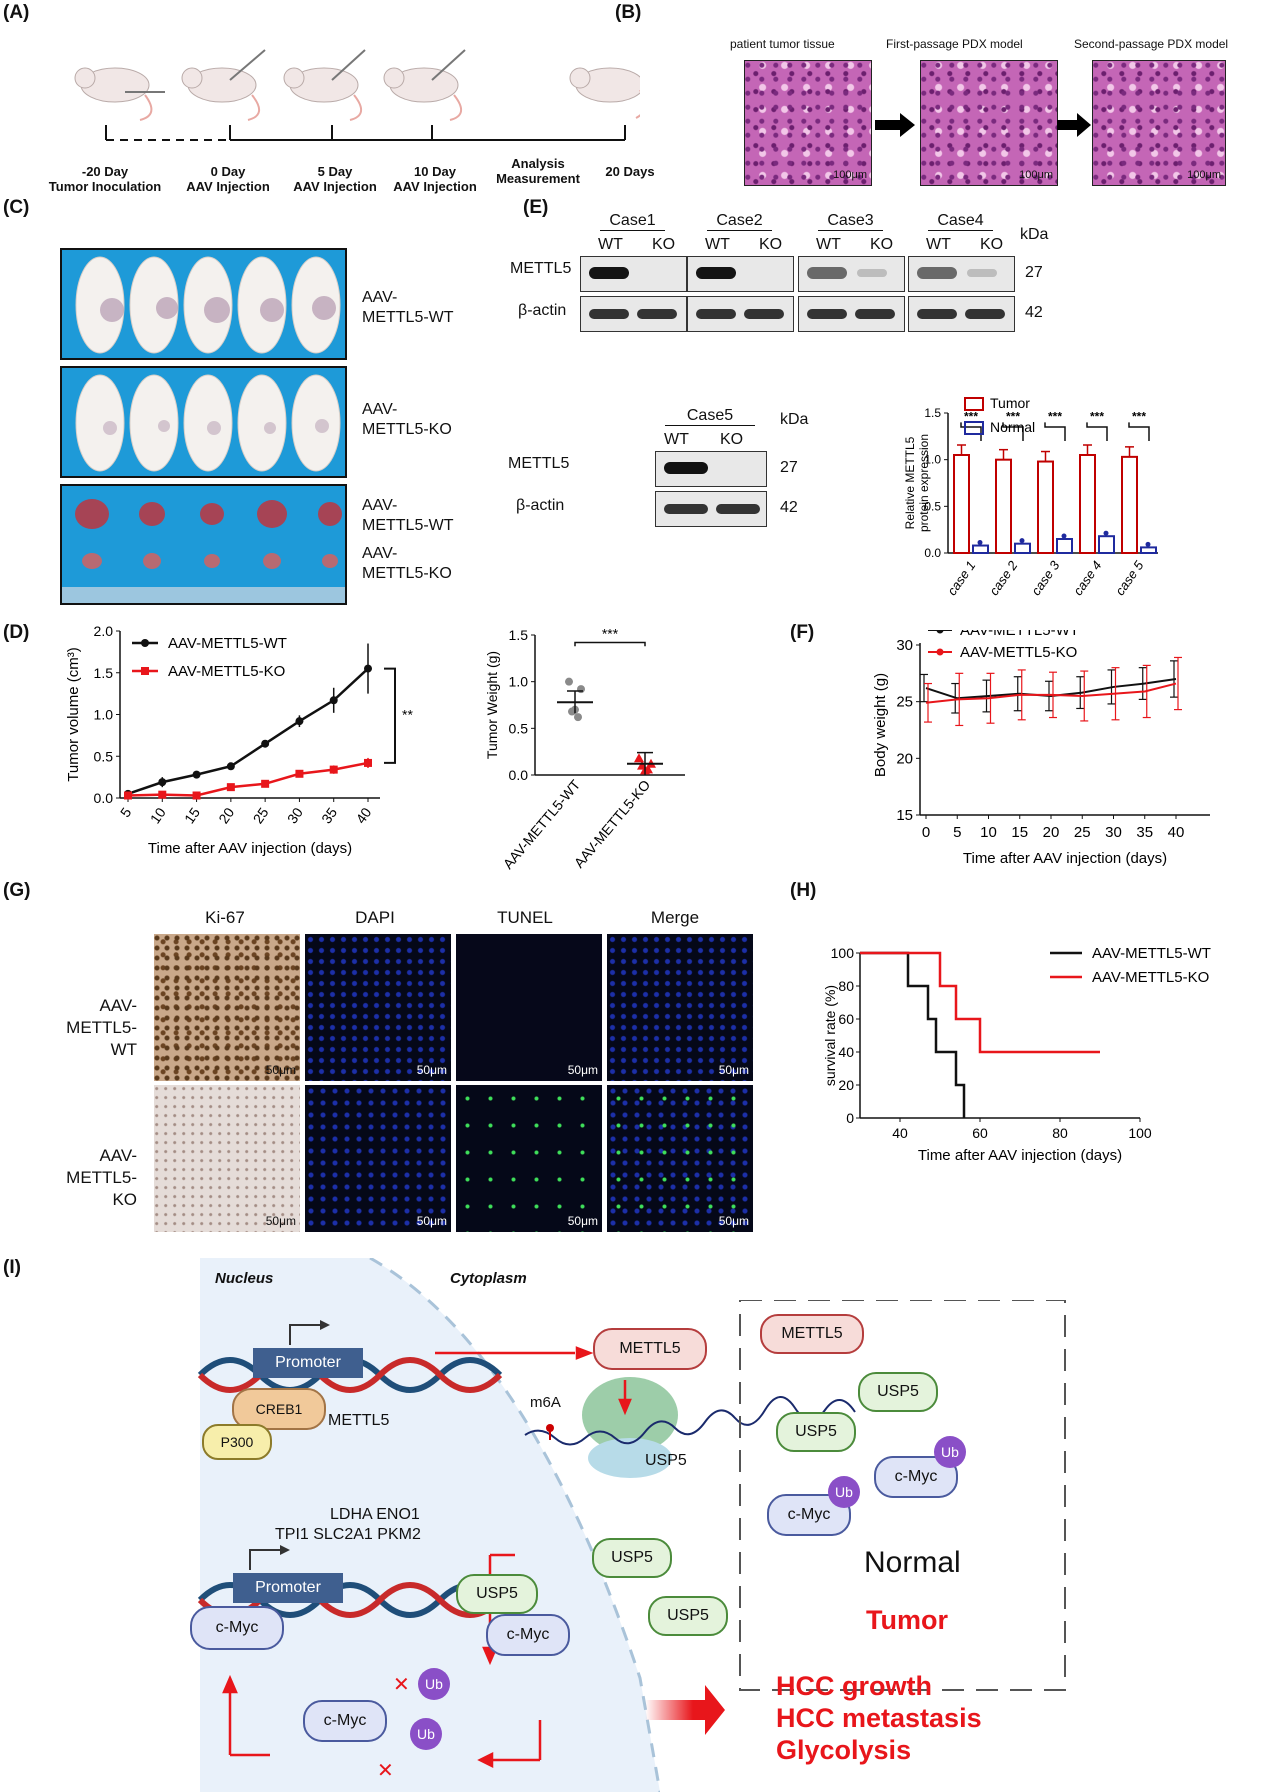 This screenshot has height=1792, width=1267. What do you see at coordinates (1097, 416) in the screenshot?
I see `sig-label: ***` at bounding box center [1097, 416].